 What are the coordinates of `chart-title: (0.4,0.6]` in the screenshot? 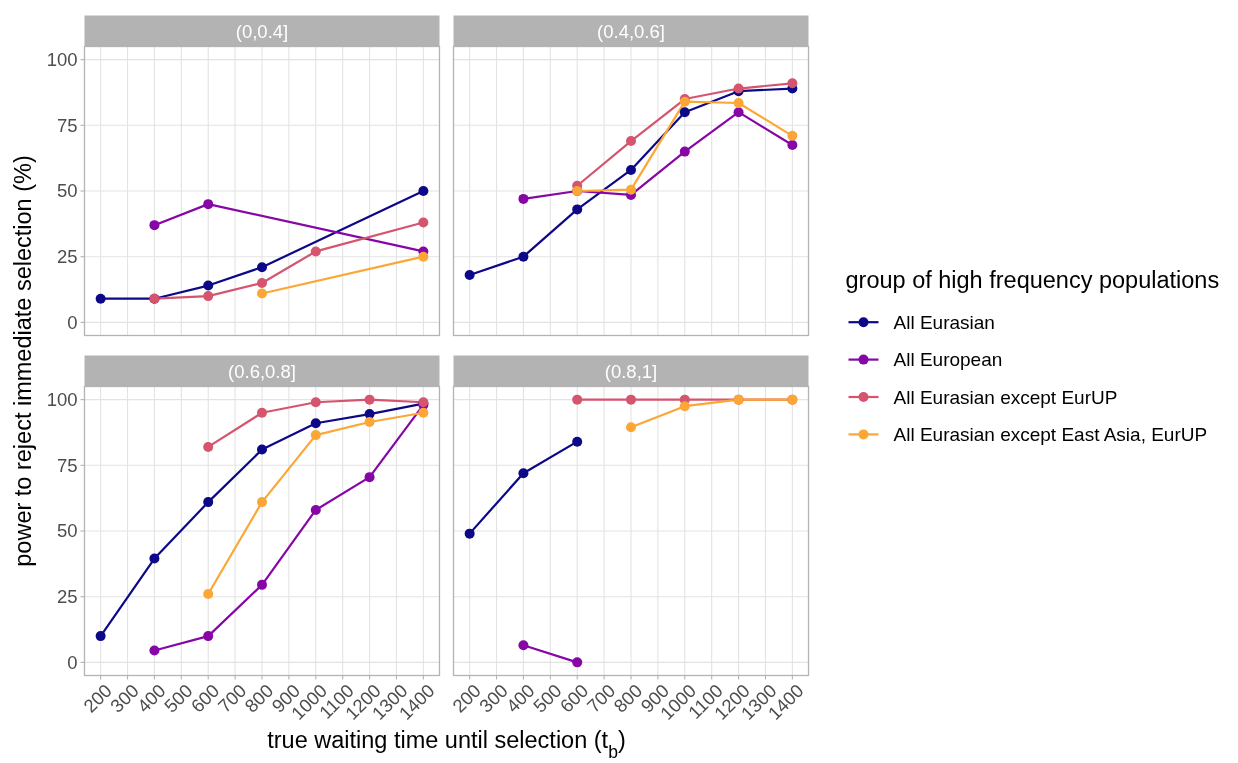 It's located at (631, 31).